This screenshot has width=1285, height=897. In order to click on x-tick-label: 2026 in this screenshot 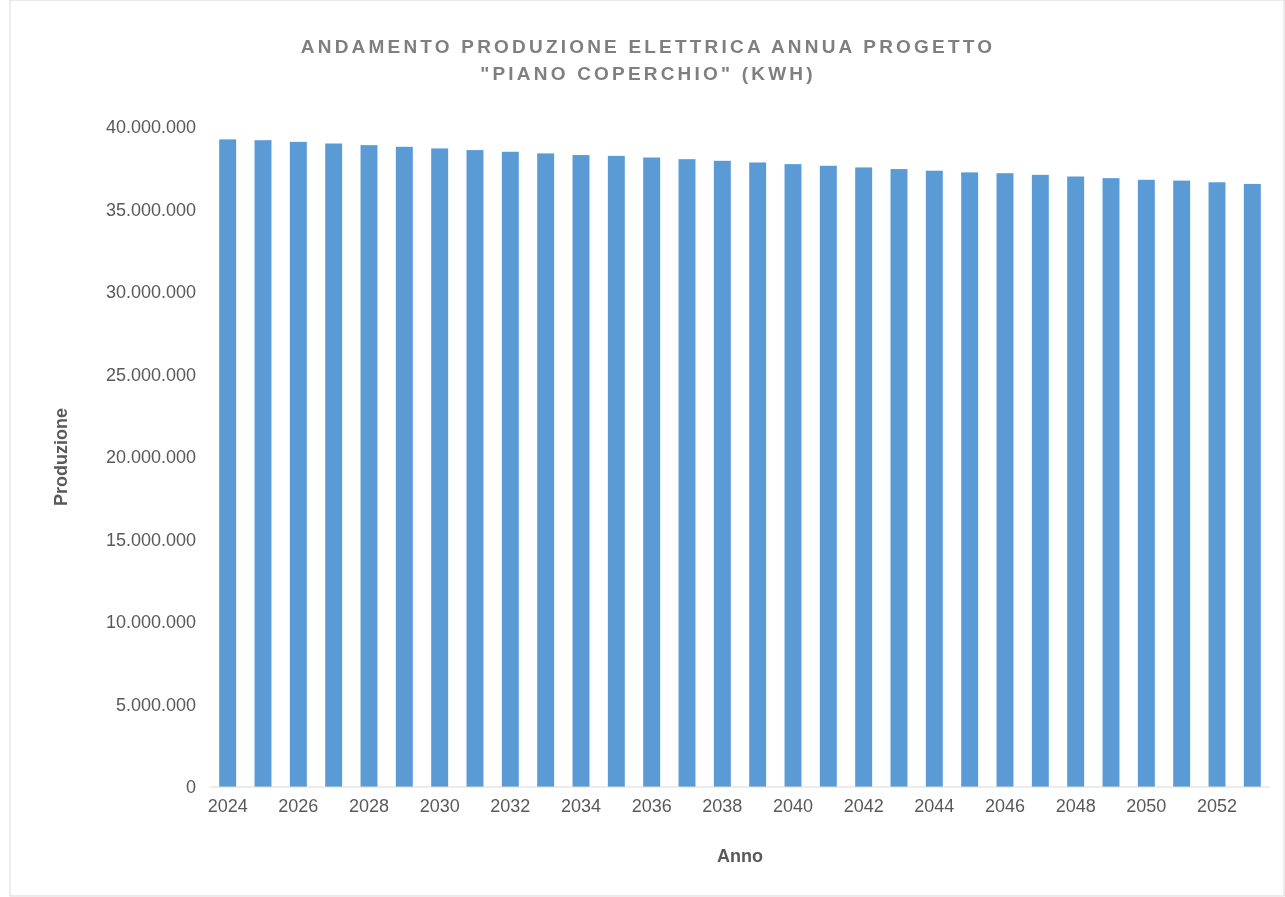, I will do `click(298, 805)`.